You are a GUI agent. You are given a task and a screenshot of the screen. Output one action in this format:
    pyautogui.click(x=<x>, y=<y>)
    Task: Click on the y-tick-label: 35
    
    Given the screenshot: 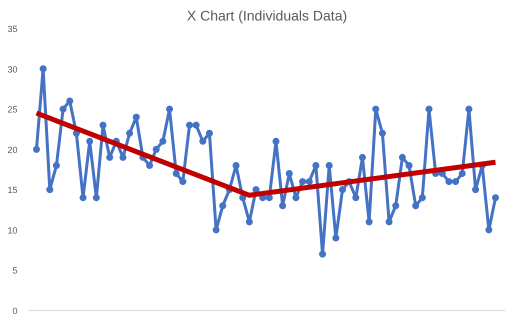 What is the action you would take?
    pyautogui.click(x=12, y=29)
    